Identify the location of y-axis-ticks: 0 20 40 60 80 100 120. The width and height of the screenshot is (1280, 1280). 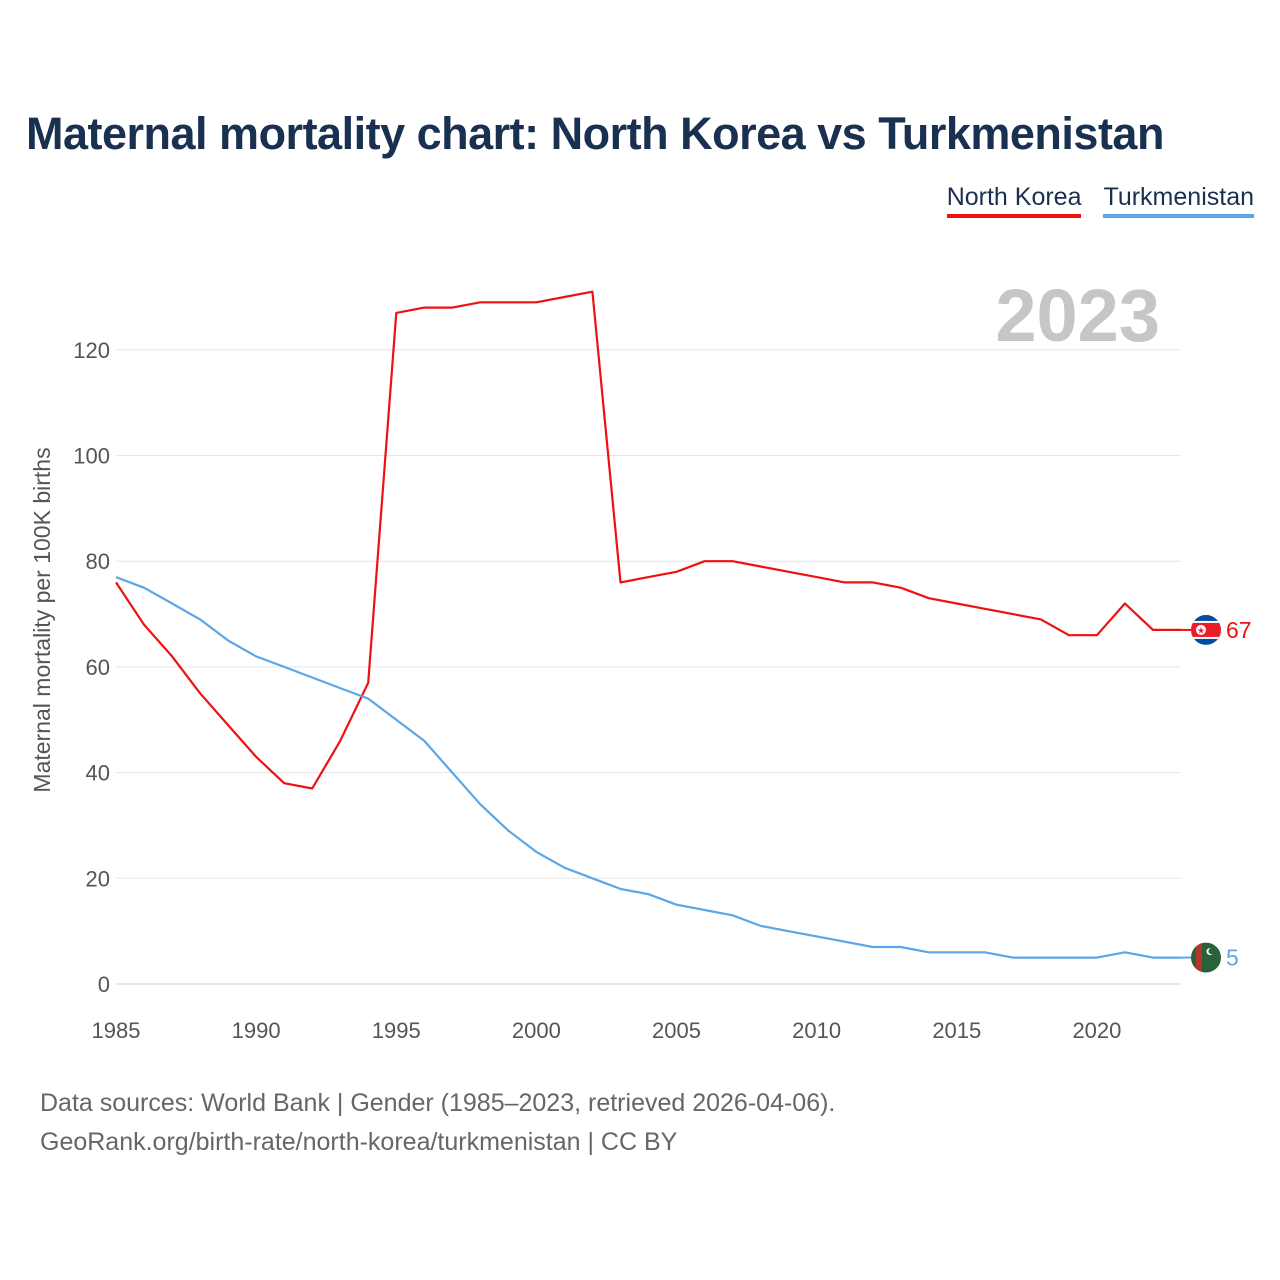
(91, 667).